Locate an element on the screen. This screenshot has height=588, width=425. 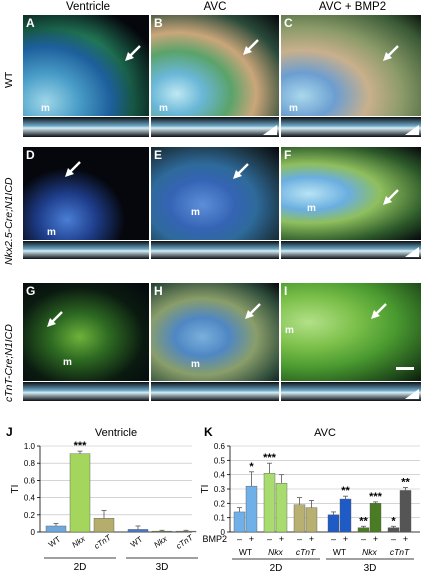
panel-letter: I is located at coordinates (286, 291).